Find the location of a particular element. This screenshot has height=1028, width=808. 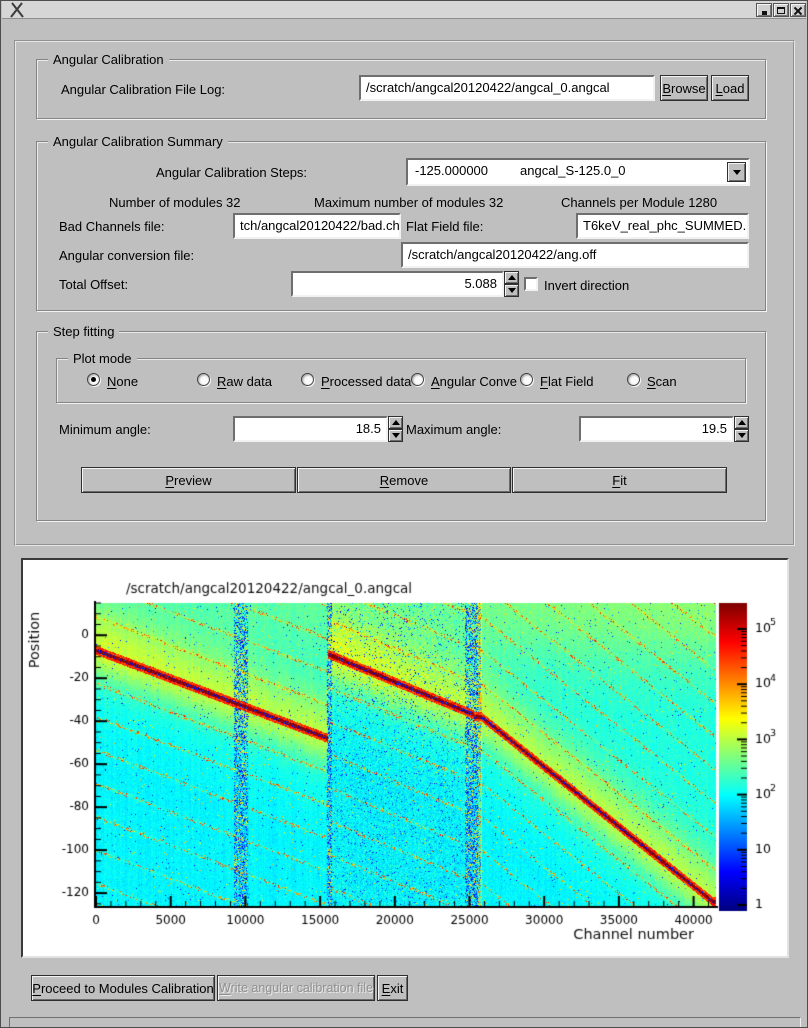

total-offset-down-button is located at coordinates (511, 290).